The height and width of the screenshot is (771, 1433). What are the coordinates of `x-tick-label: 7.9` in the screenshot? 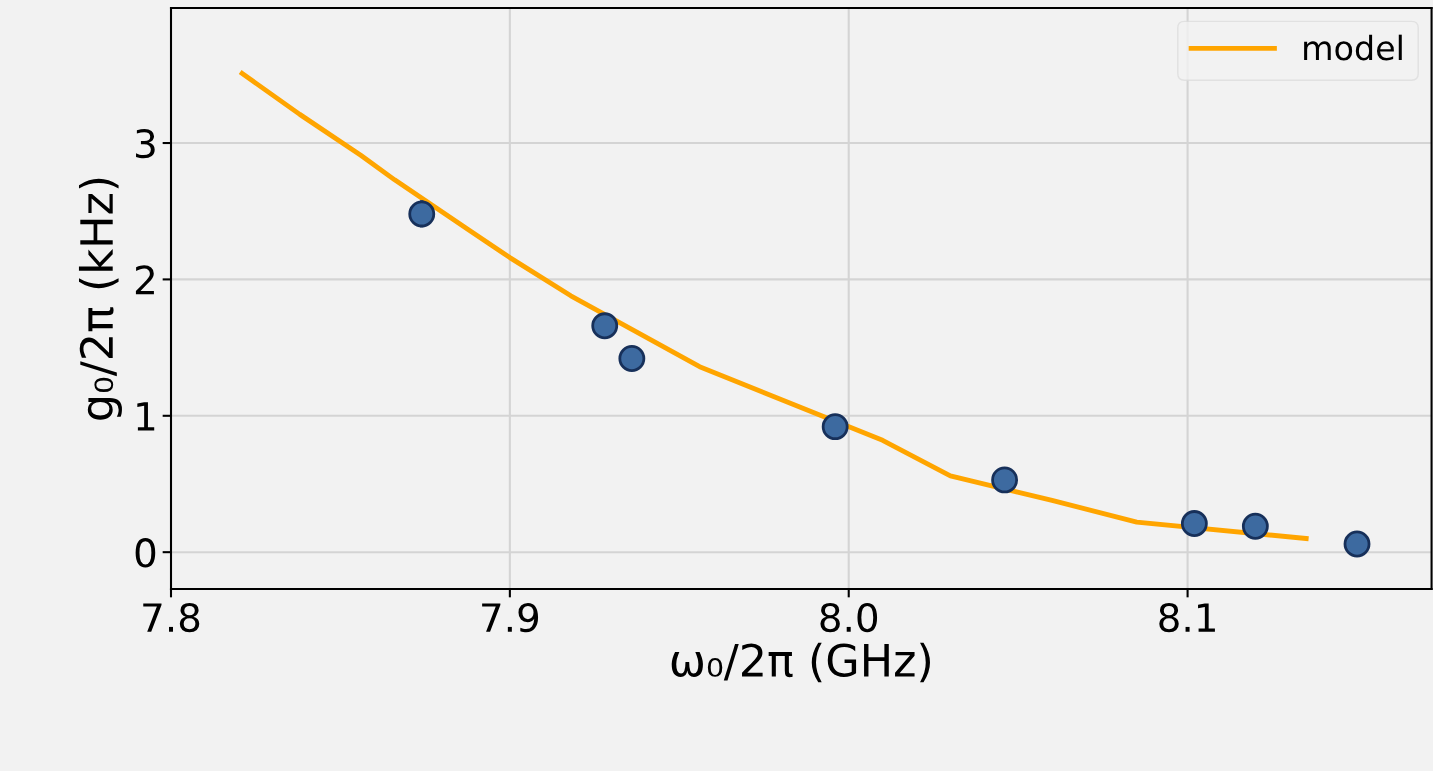 It's located at (510, 617).